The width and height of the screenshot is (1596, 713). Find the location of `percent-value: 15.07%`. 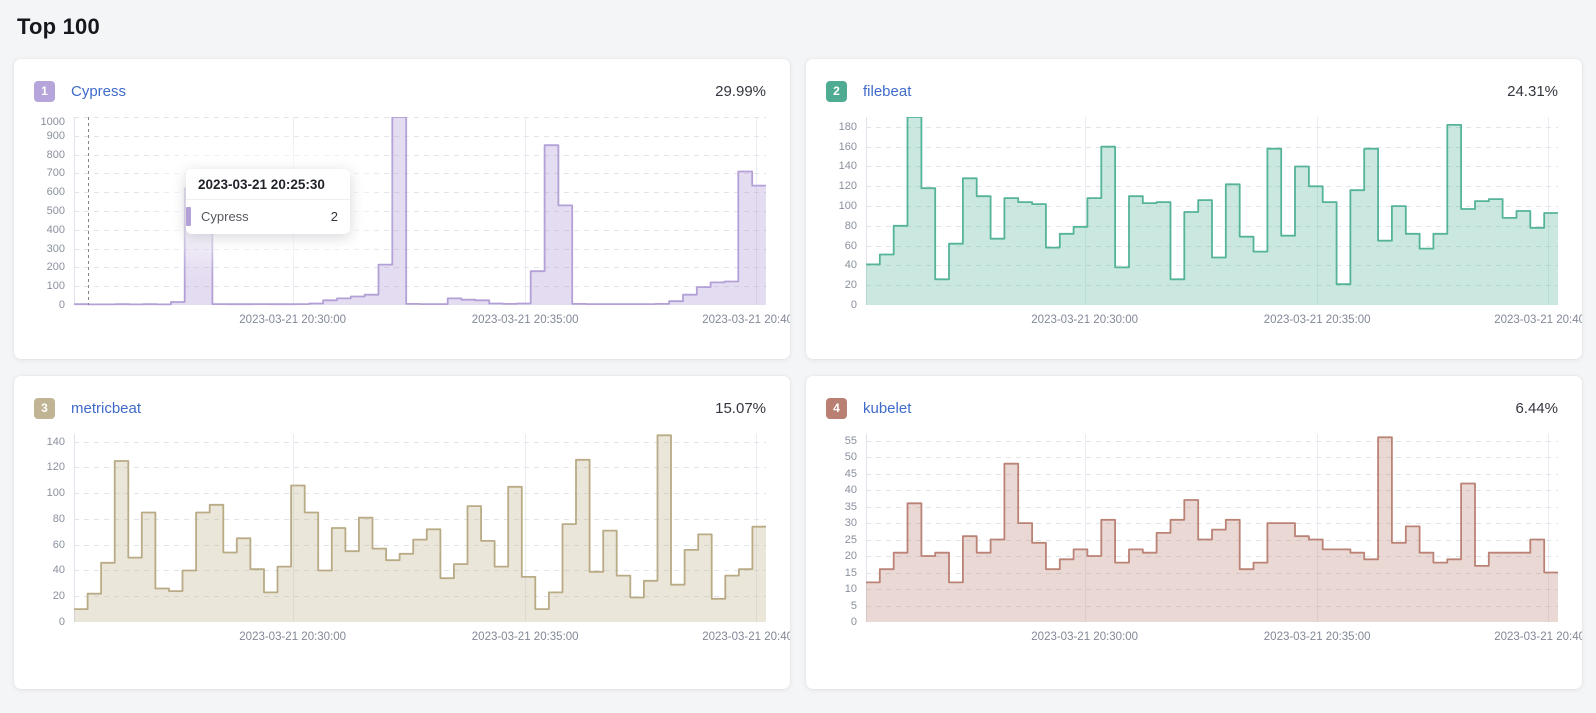

percent-value: 15.07% is located at coordinates (740, 408).